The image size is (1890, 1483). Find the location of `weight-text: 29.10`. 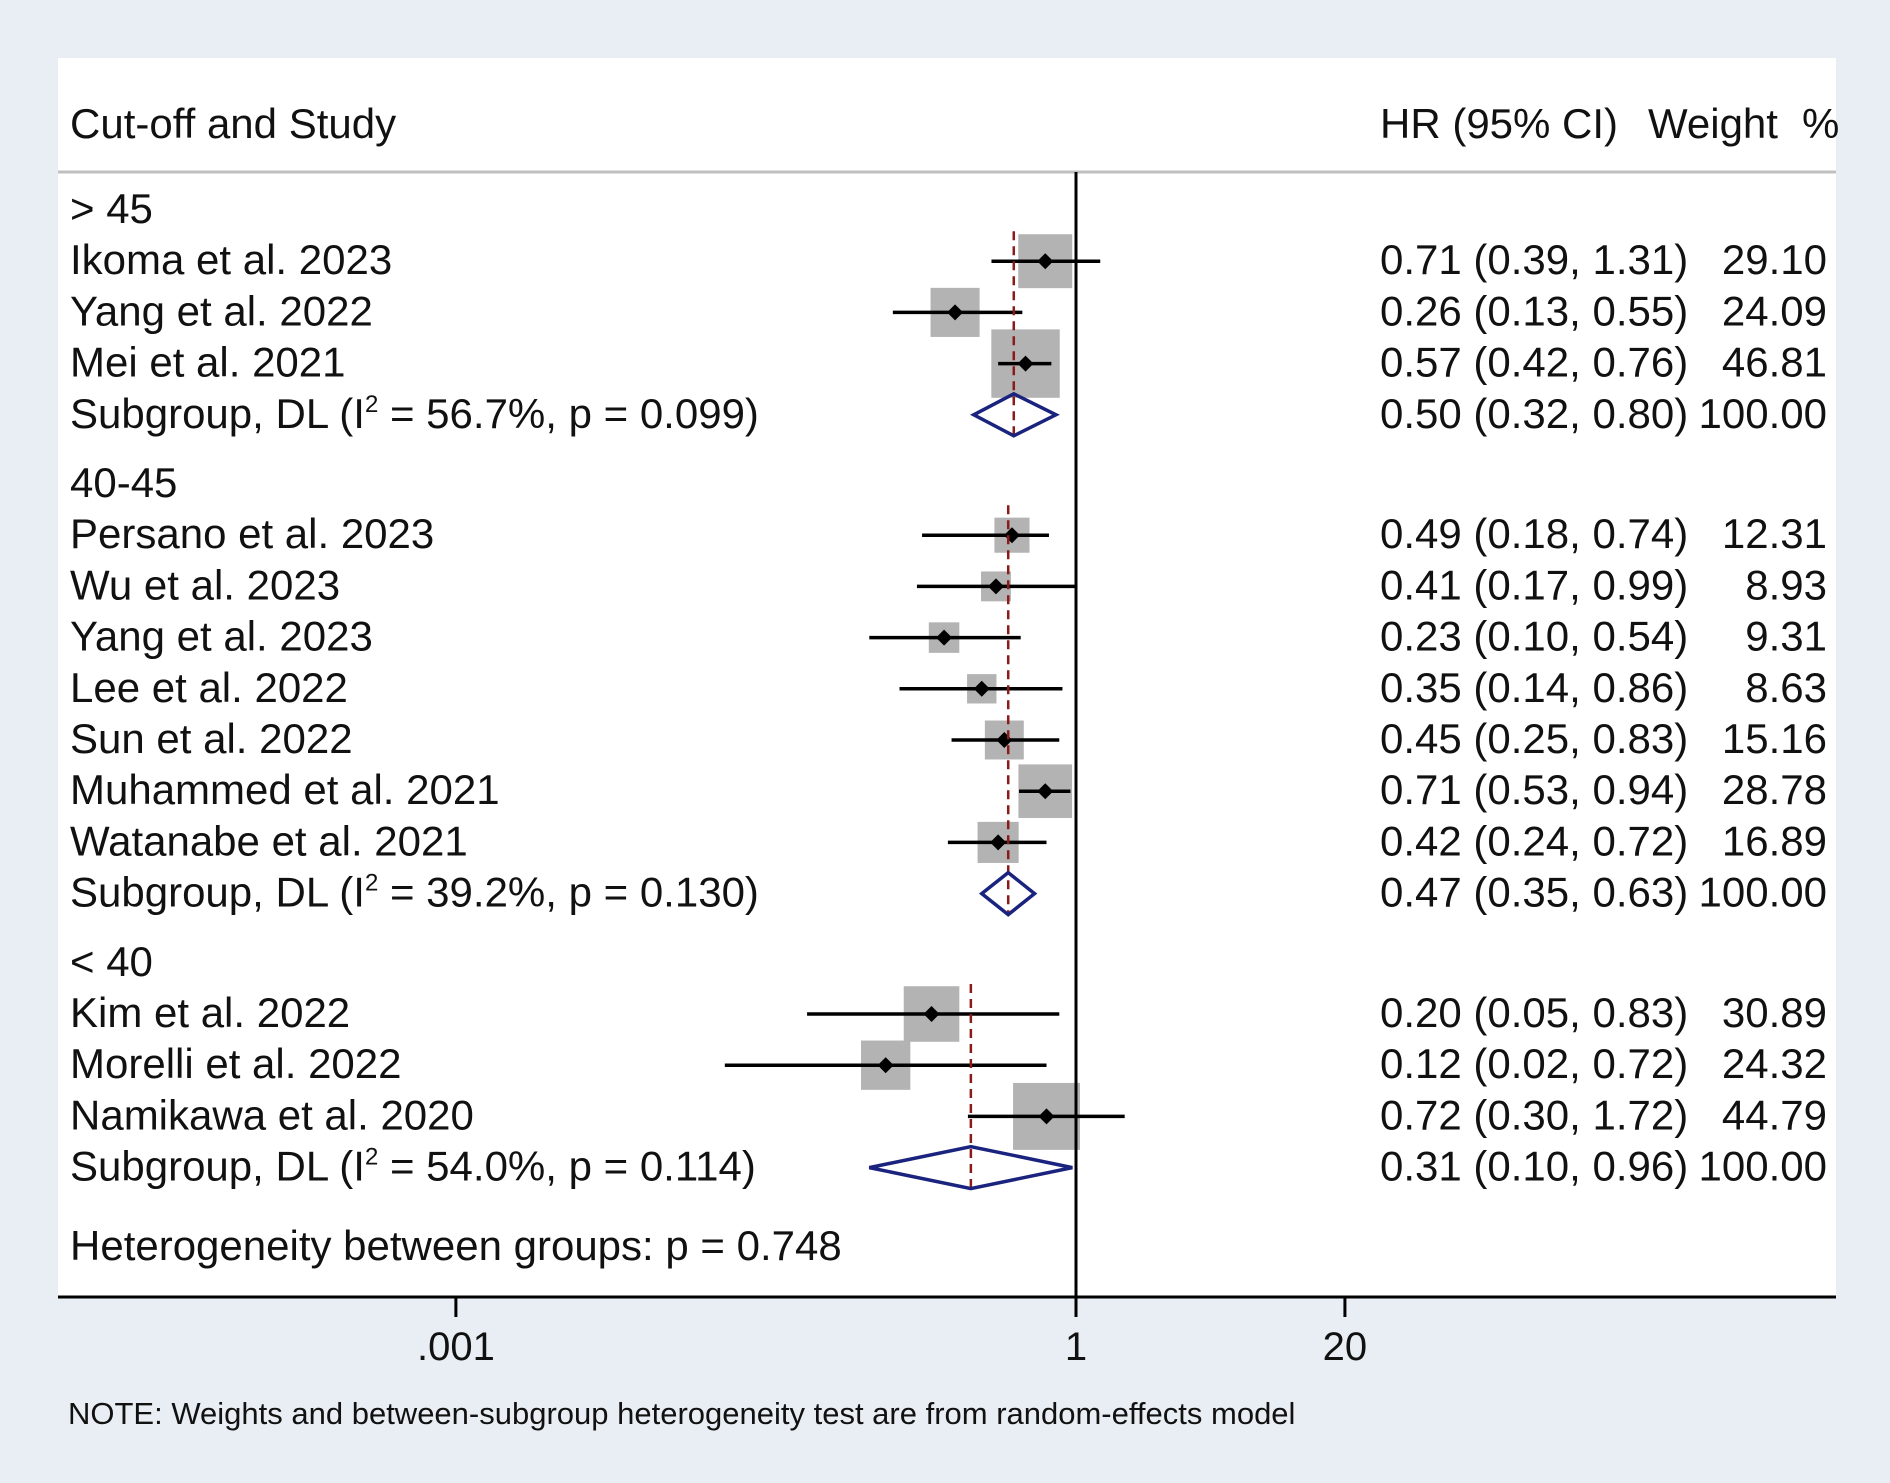

weight-text: 29.10 is located at coordinates (1774, 259).